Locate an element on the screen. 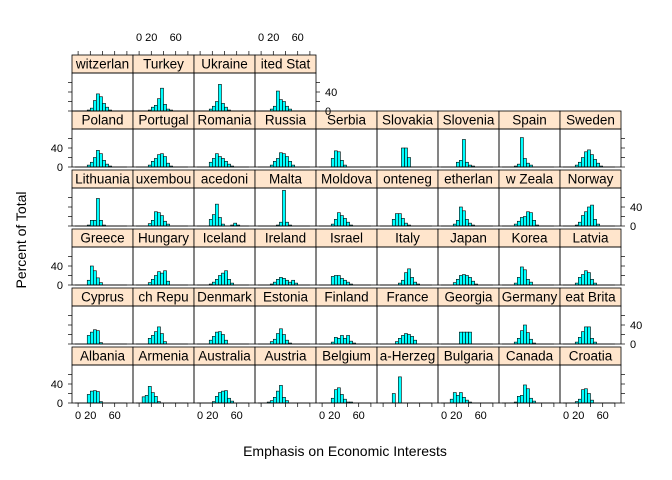 This screenshot has height=480, width=672. strip-label-lithuania: Lithuania is located at coordinates (102, 179).